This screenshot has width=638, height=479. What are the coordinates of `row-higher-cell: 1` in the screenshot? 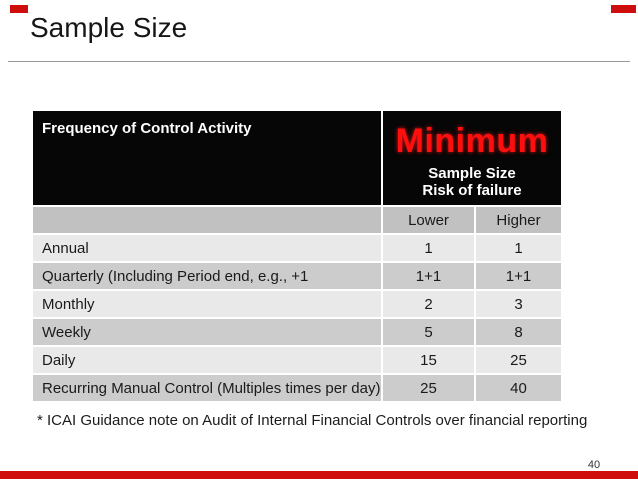 It's located at (518, 248).